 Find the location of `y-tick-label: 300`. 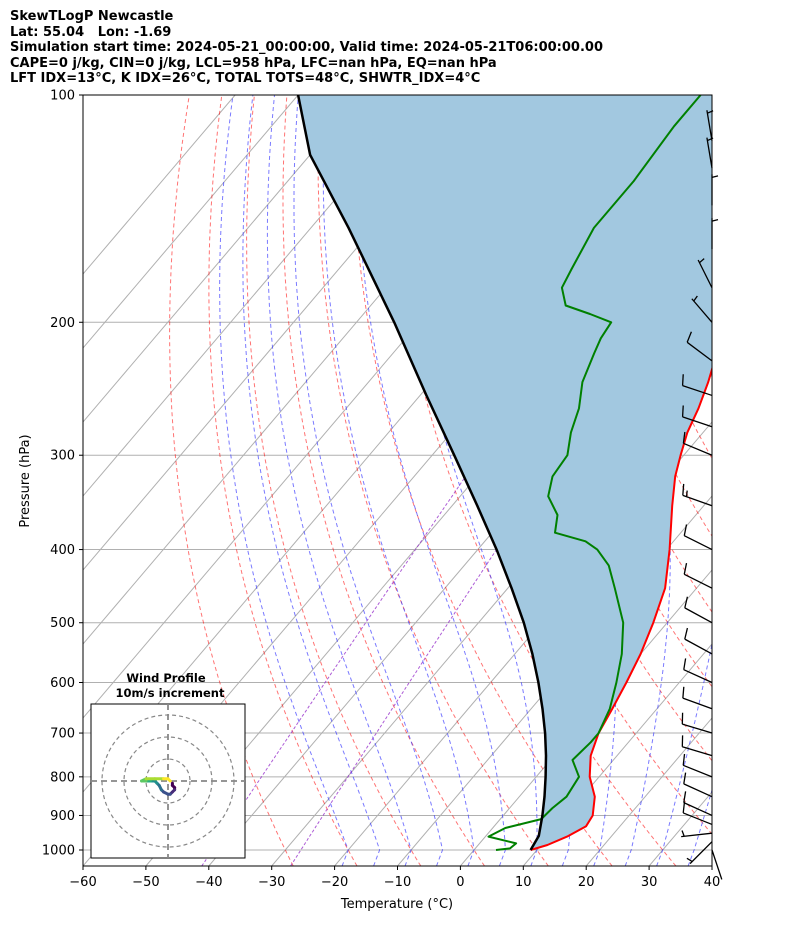

y-tick-label: 300 is located at coordinates (62, 456).